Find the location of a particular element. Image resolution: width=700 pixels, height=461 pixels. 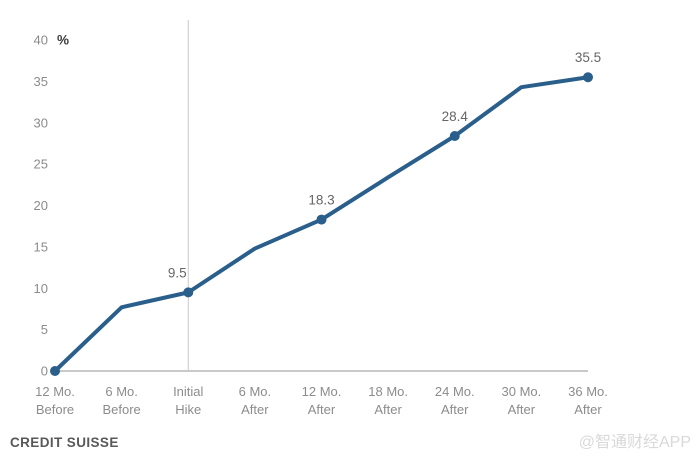

data-point-label: 35.5 is located at coordinates (588, 57).